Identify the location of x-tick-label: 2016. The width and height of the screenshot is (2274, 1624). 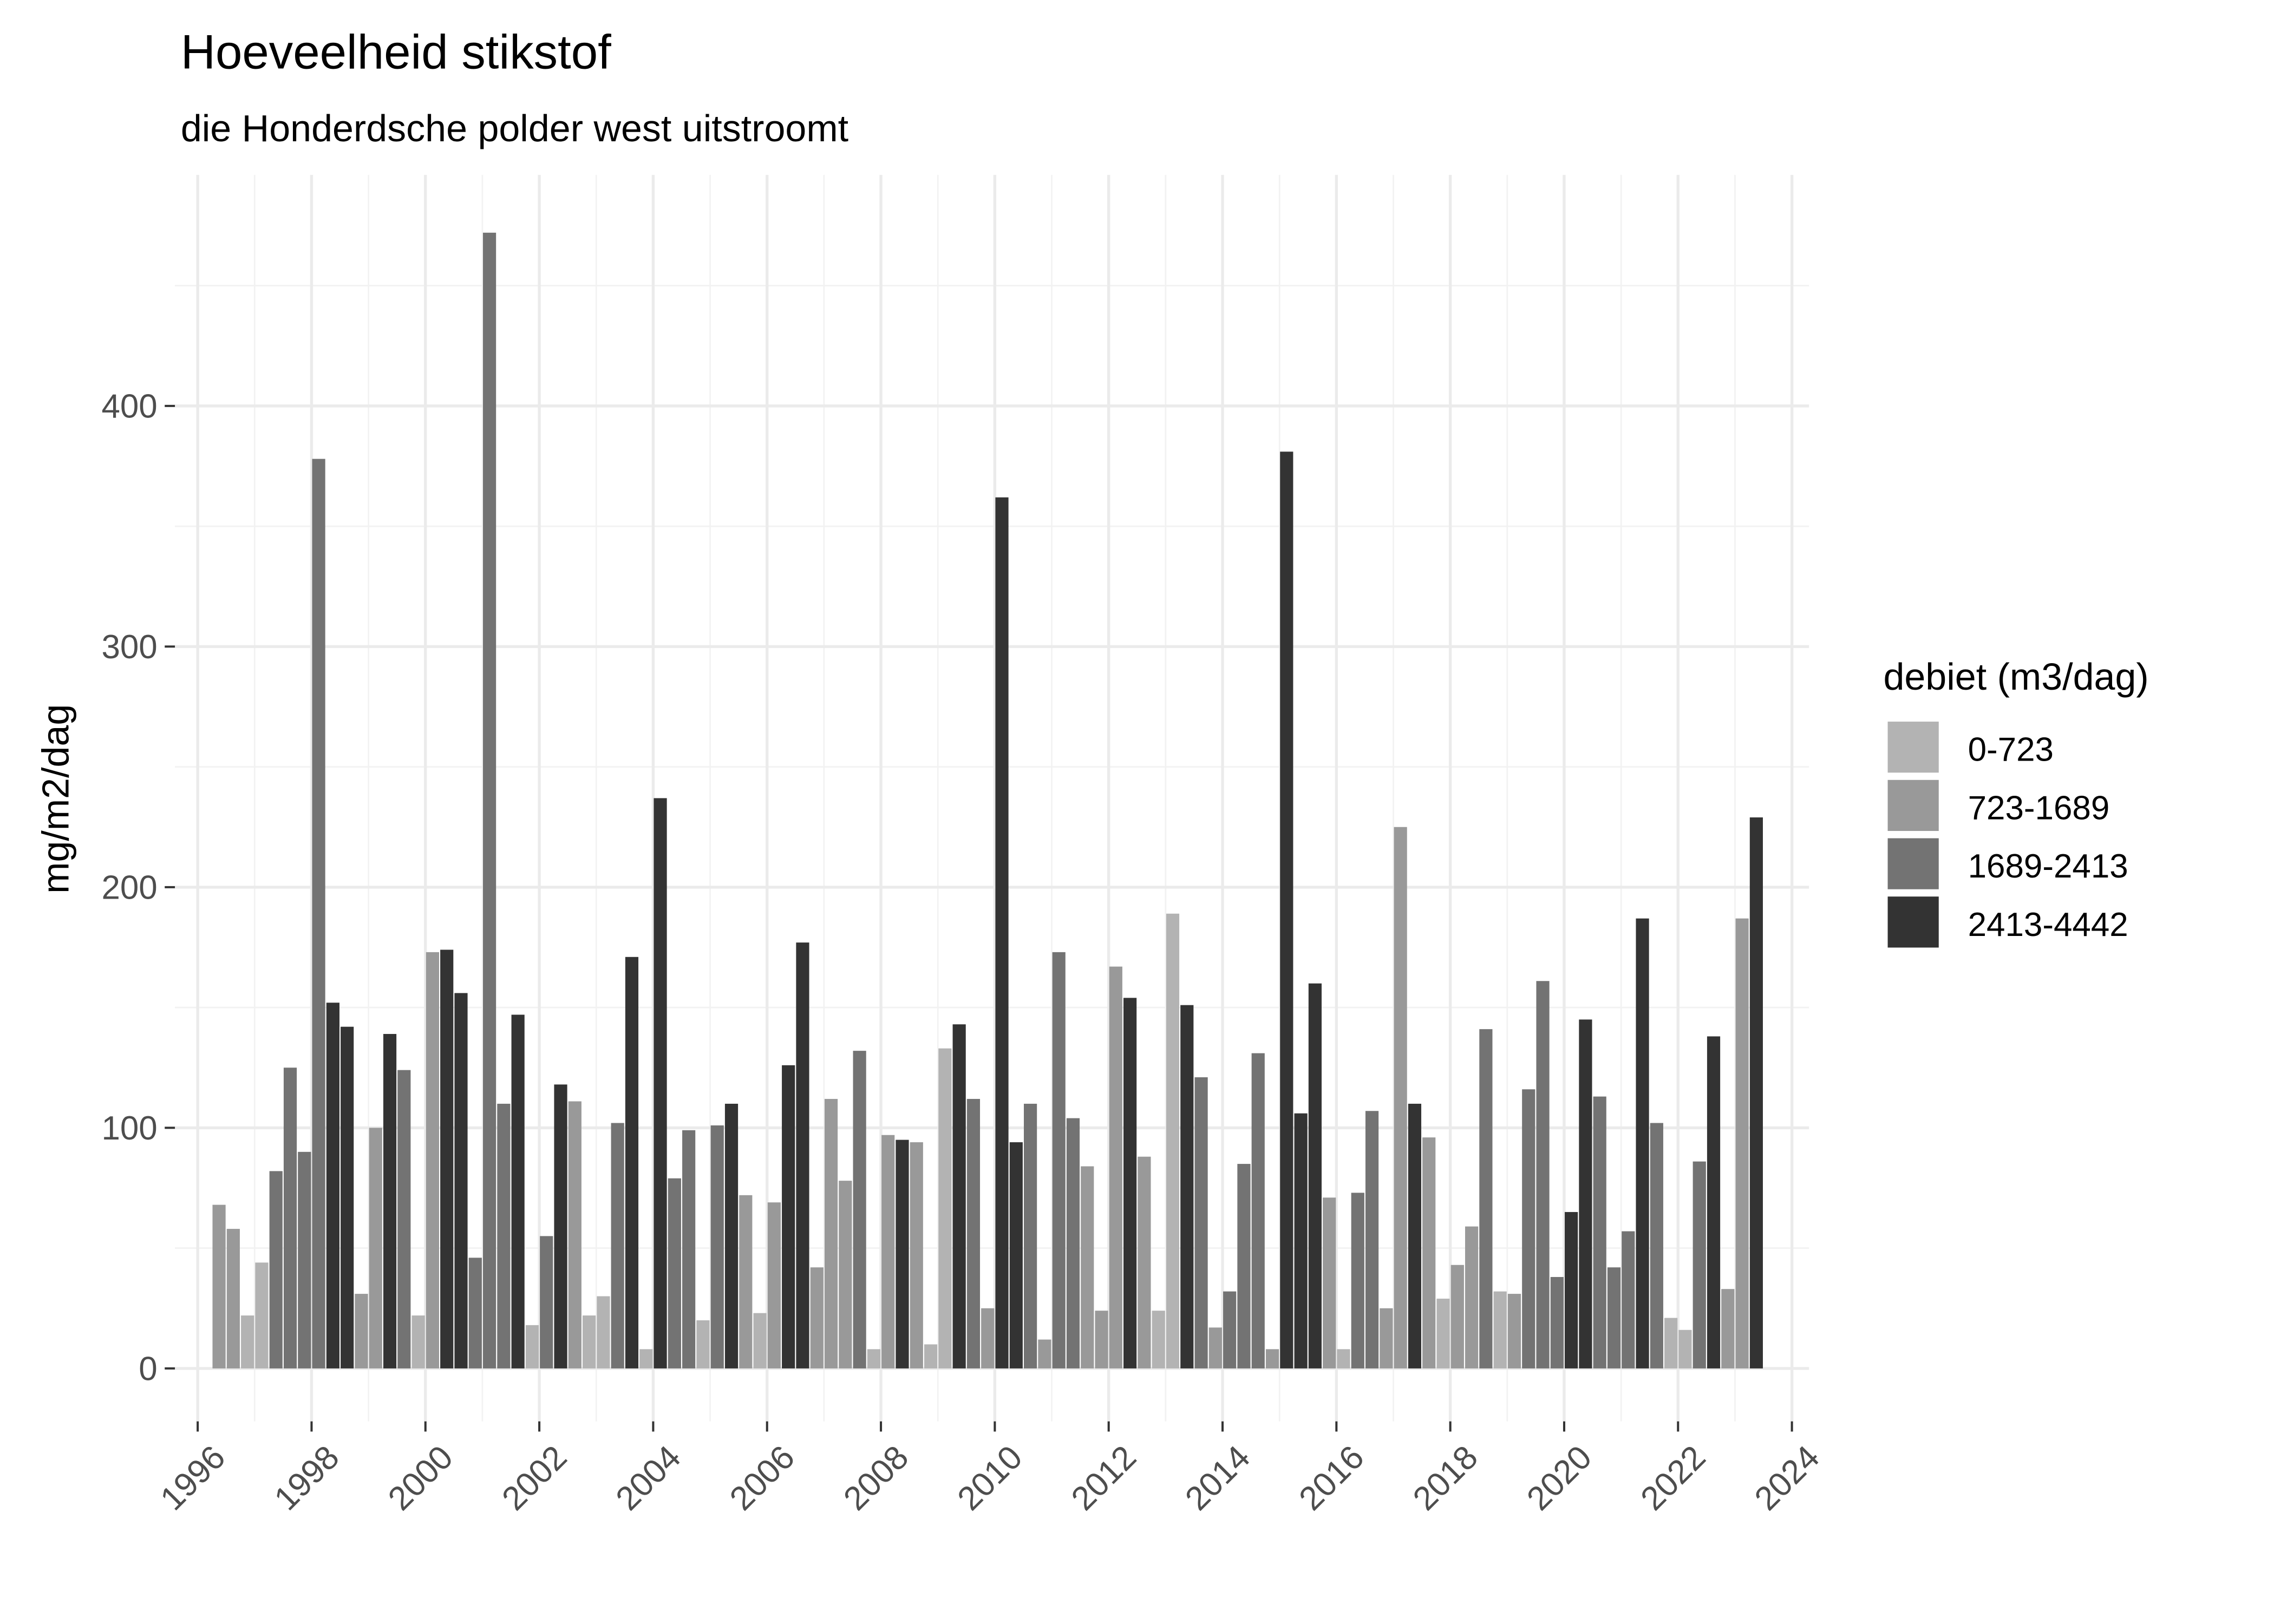
(1331, 1478).